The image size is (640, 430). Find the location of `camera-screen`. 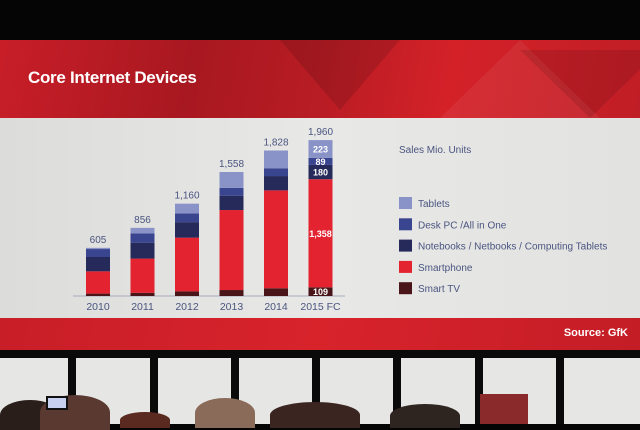

camera-screen is located at coordinates (57, 403).